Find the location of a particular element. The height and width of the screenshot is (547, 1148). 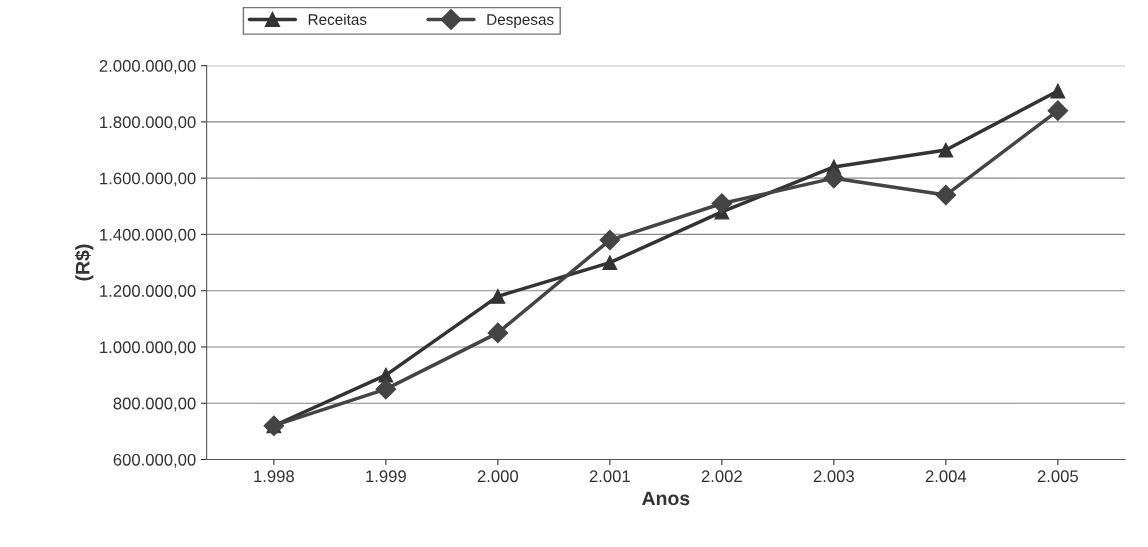

y-tick-label: 800.000,00 is located at coordinates (154, 404).